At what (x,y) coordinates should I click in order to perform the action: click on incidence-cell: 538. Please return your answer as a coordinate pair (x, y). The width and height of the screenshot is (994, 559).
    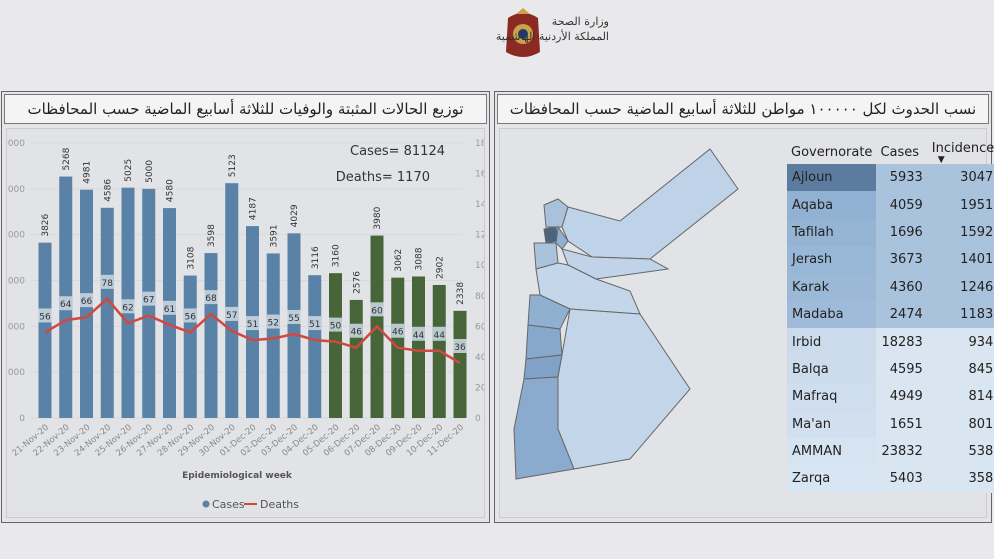
    Looking at the image, I should click on (981, 452).